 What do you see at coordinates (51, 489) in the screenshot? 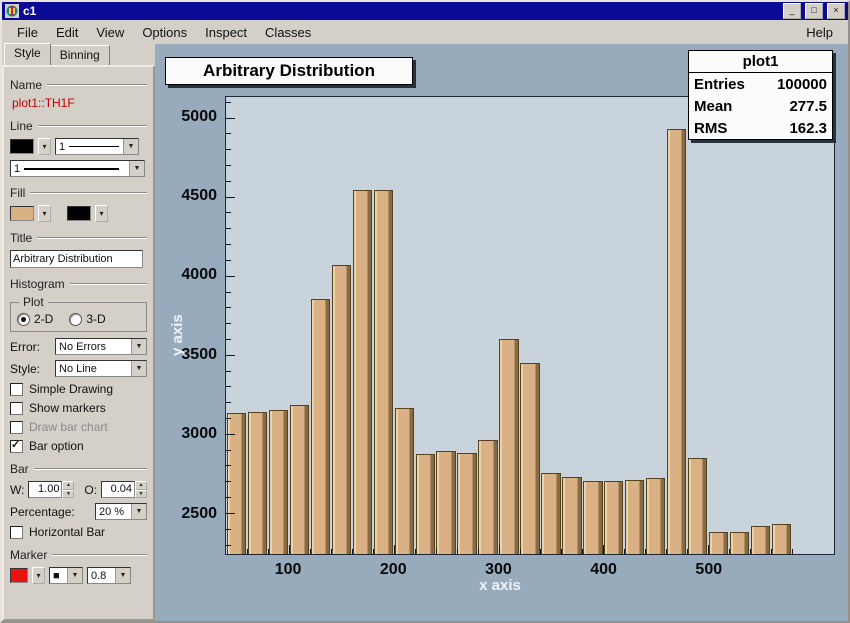
I see `bar-width-spinner: 1.00 ▲ ▼` at bounding box center [51, 489].